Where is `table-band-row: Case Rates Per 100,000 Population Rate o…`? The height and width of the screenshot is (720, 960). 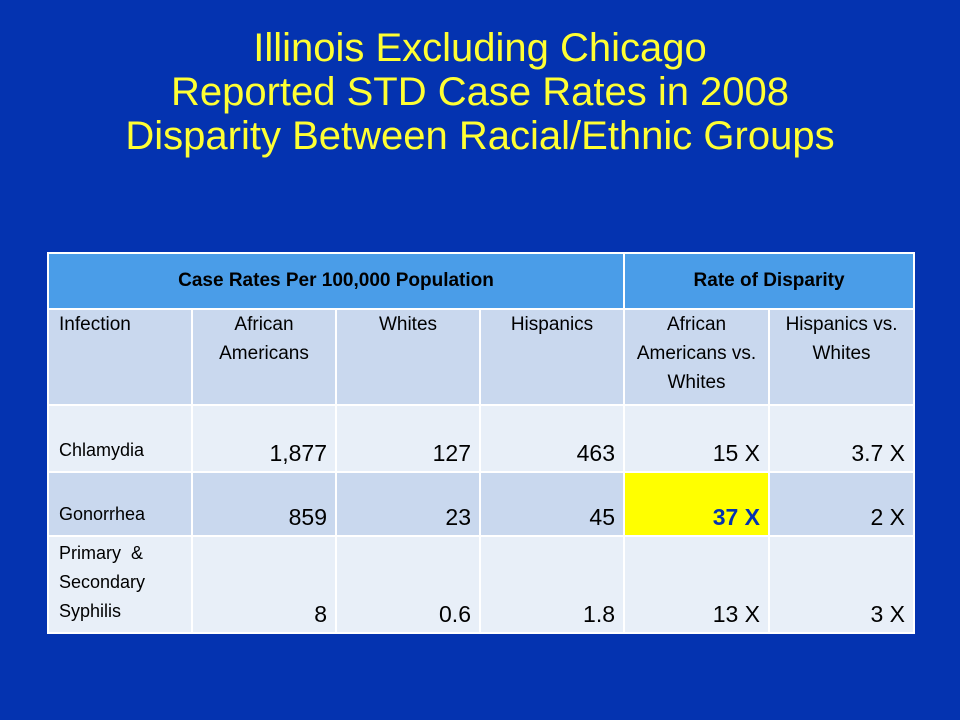
table-band-row: Case Rates Per 100,000 Population Rate o… is located at coordinates (481, 281).